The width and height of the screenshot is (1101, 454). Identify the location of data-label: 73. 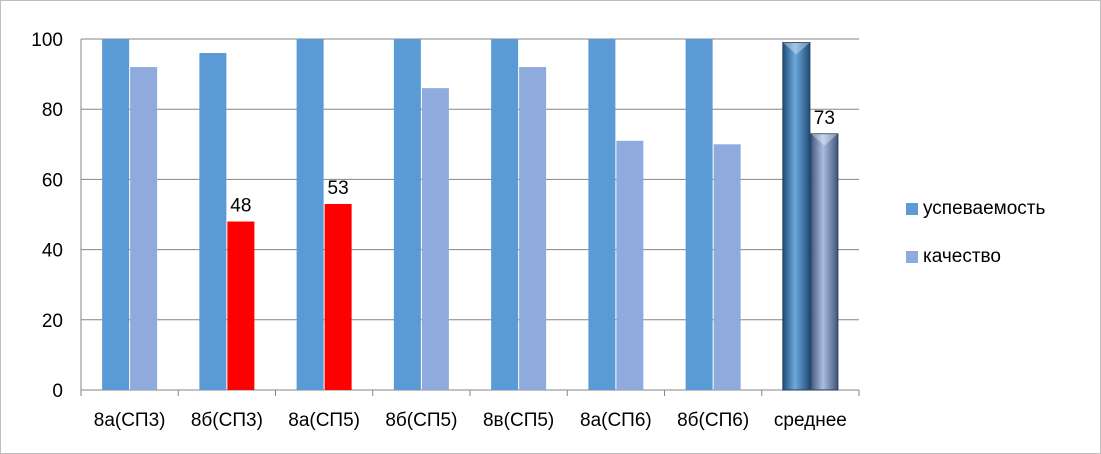
(824, 118).